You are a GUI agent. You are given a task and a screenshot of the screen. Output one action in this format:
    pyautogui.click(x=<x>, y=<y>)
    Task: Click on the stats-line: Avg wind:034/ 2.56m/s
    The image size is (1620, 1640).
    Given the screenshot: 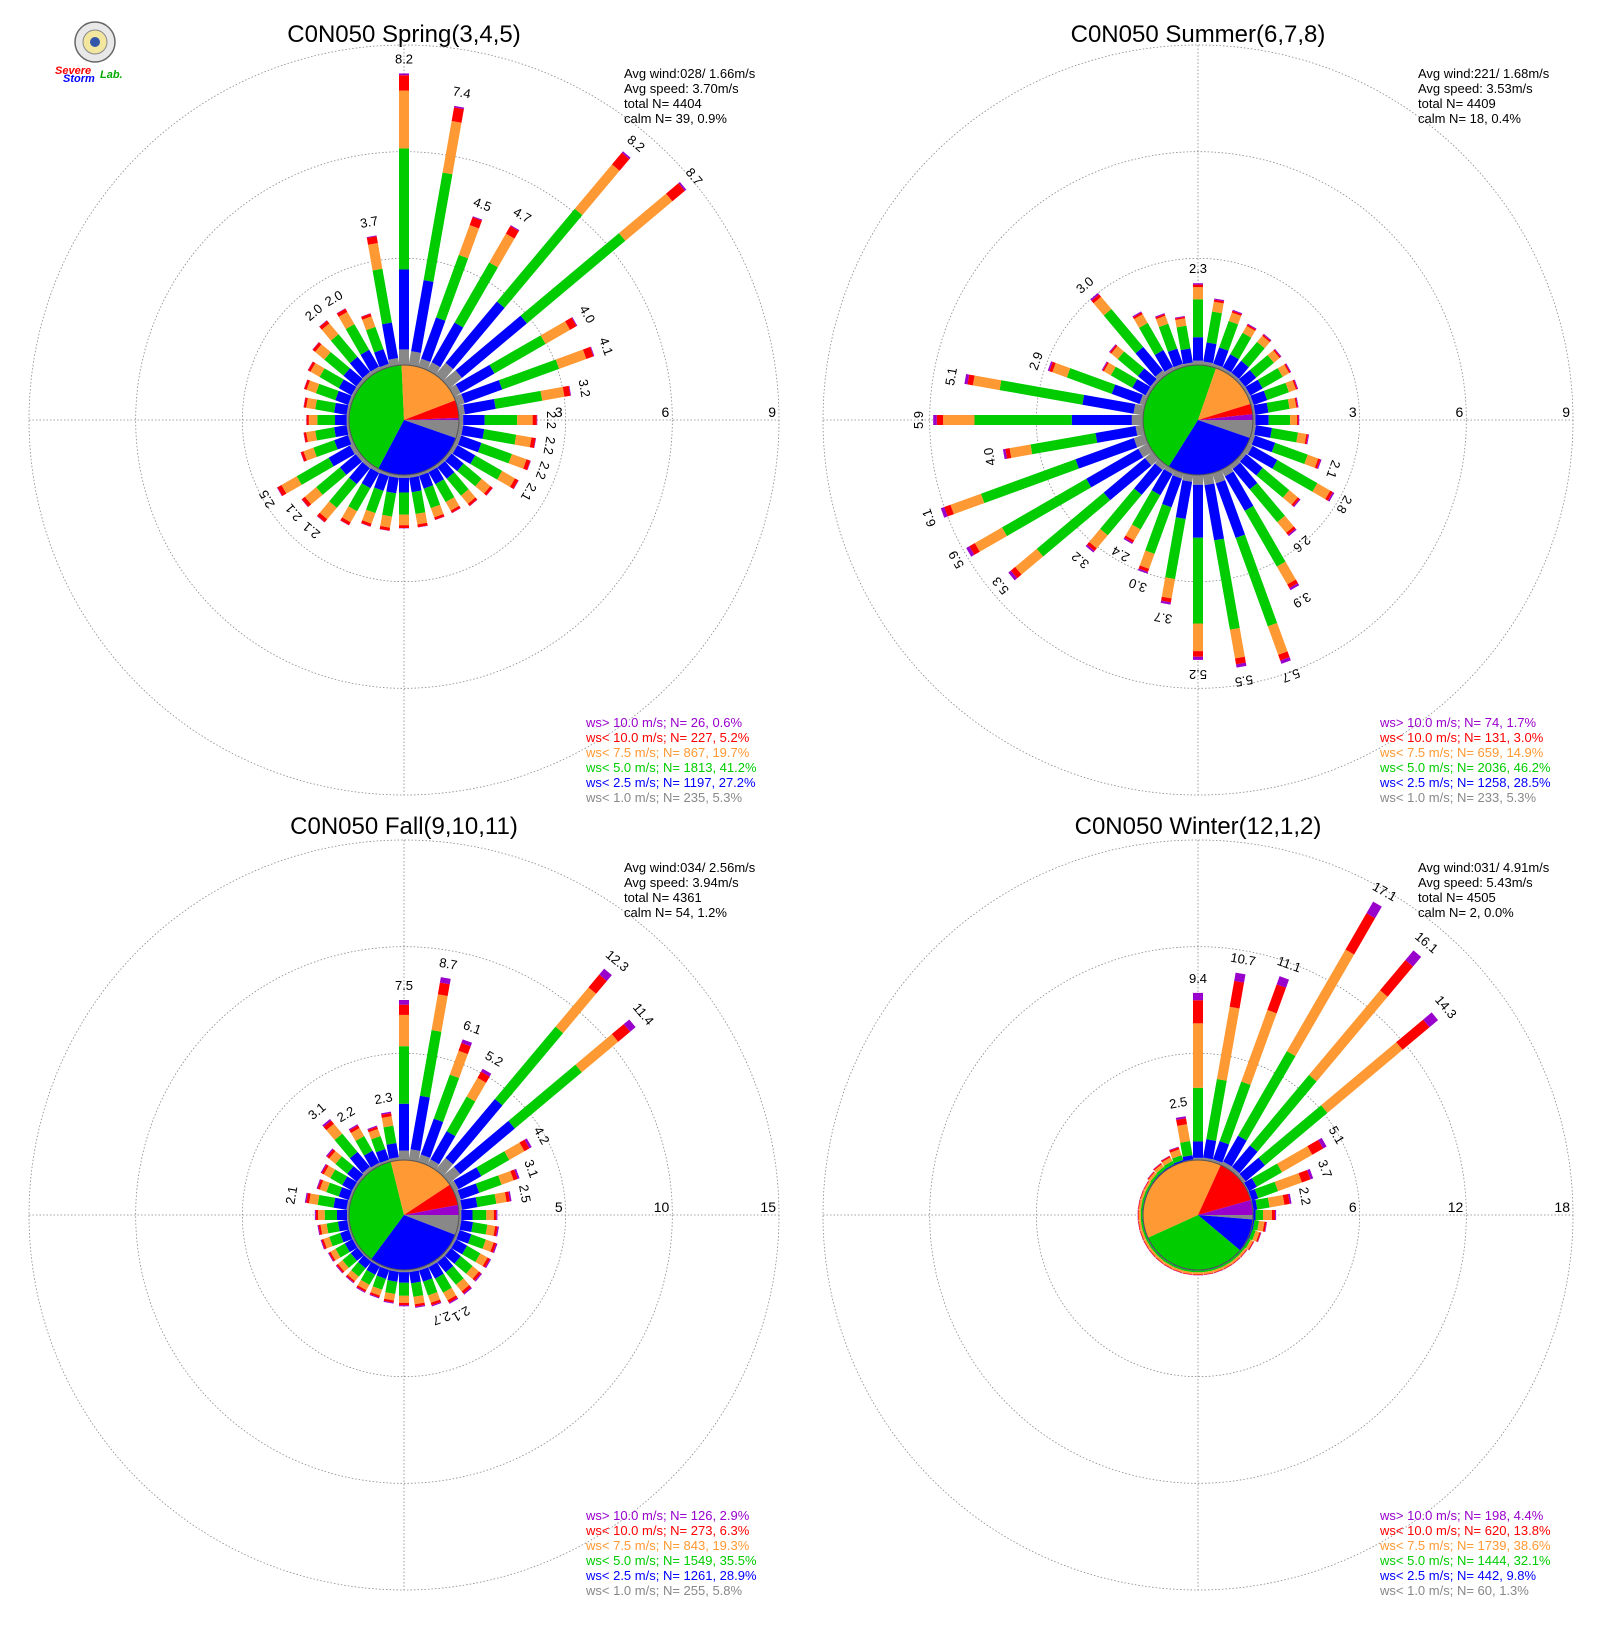 What is the action you would take?
    pyautogui.click(x=690, y=867)
    